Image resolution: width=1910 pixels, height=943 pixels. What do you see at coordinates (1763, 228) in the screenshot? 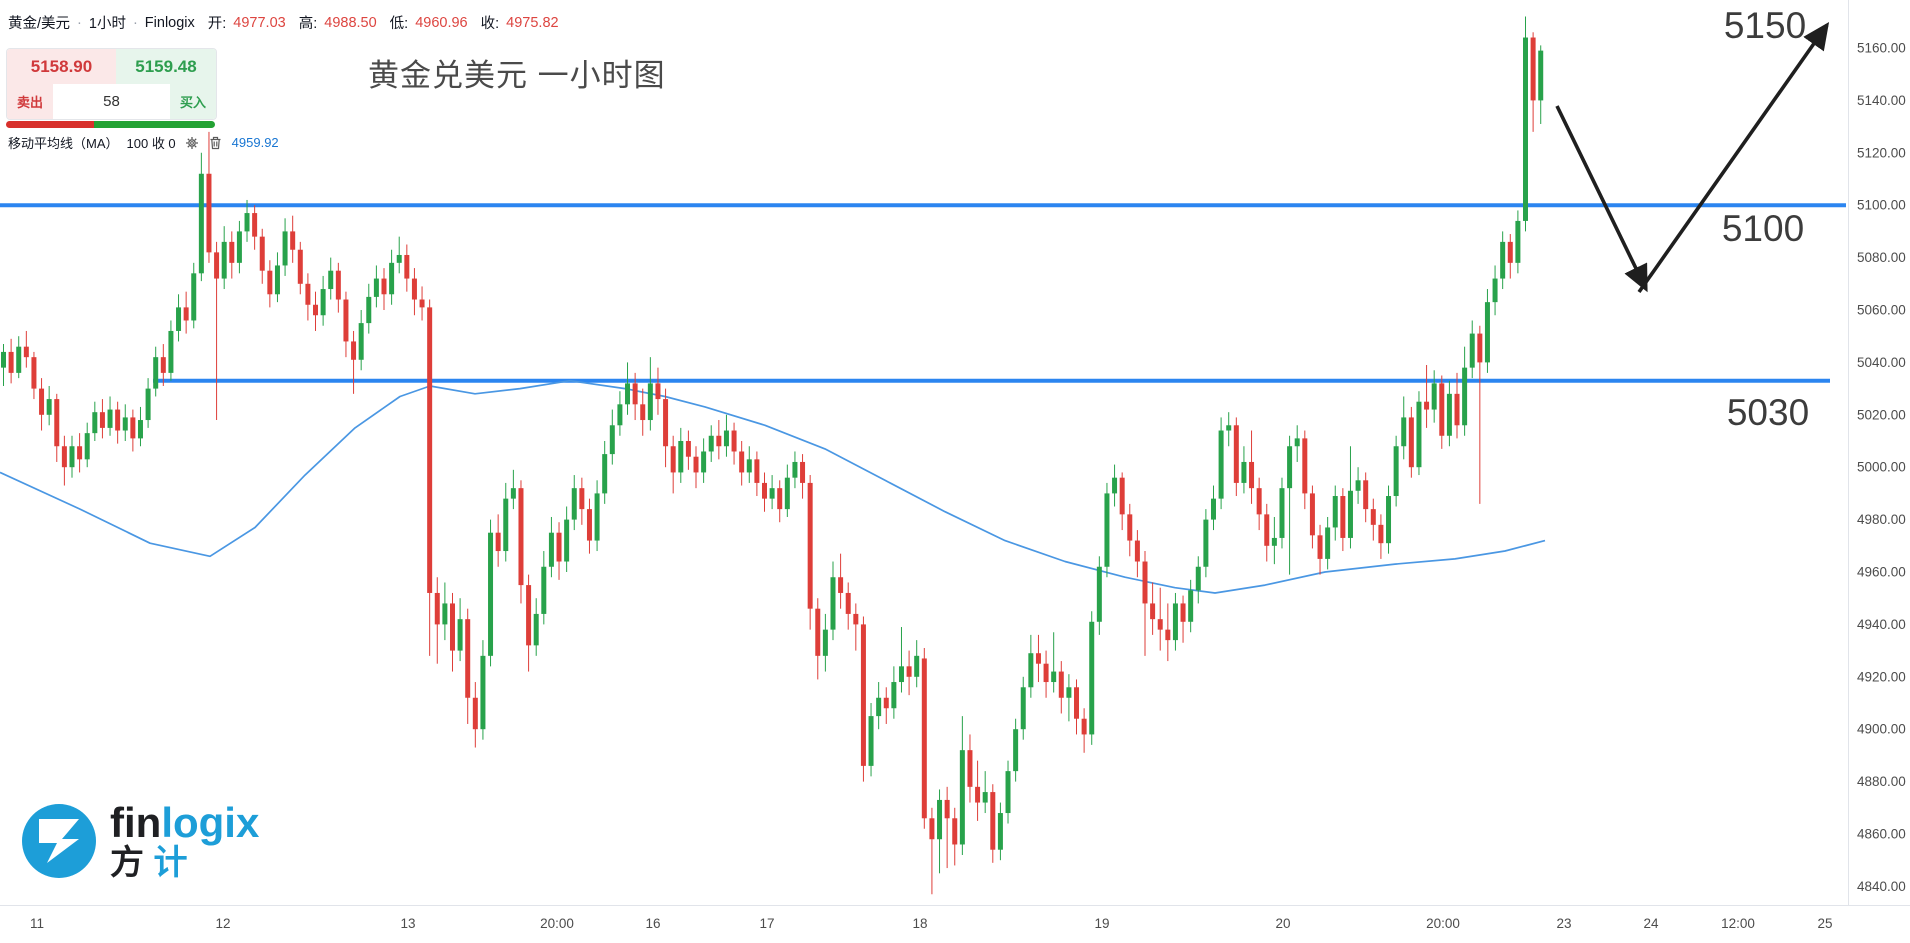
I see `annotation-price-label: 5100` at bounding box center [1763, 228].